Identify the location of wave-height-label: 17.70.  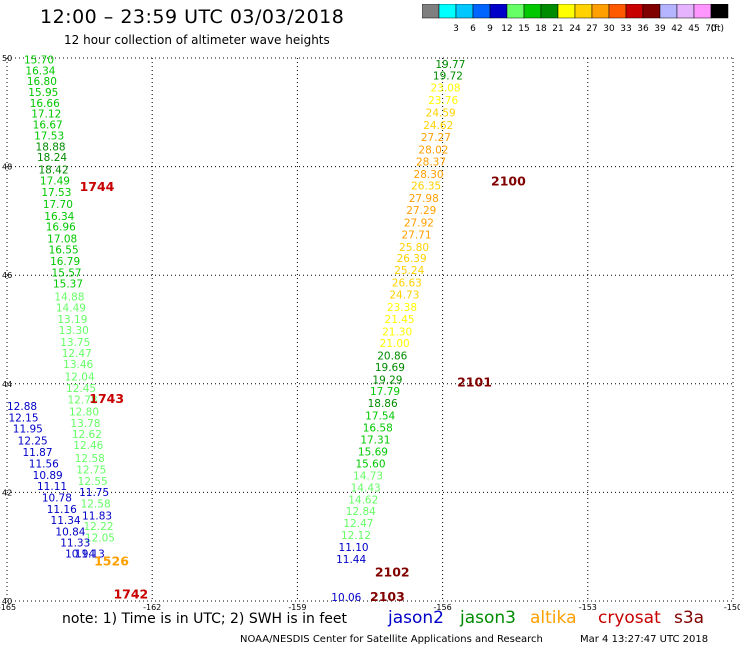
(58, 205).